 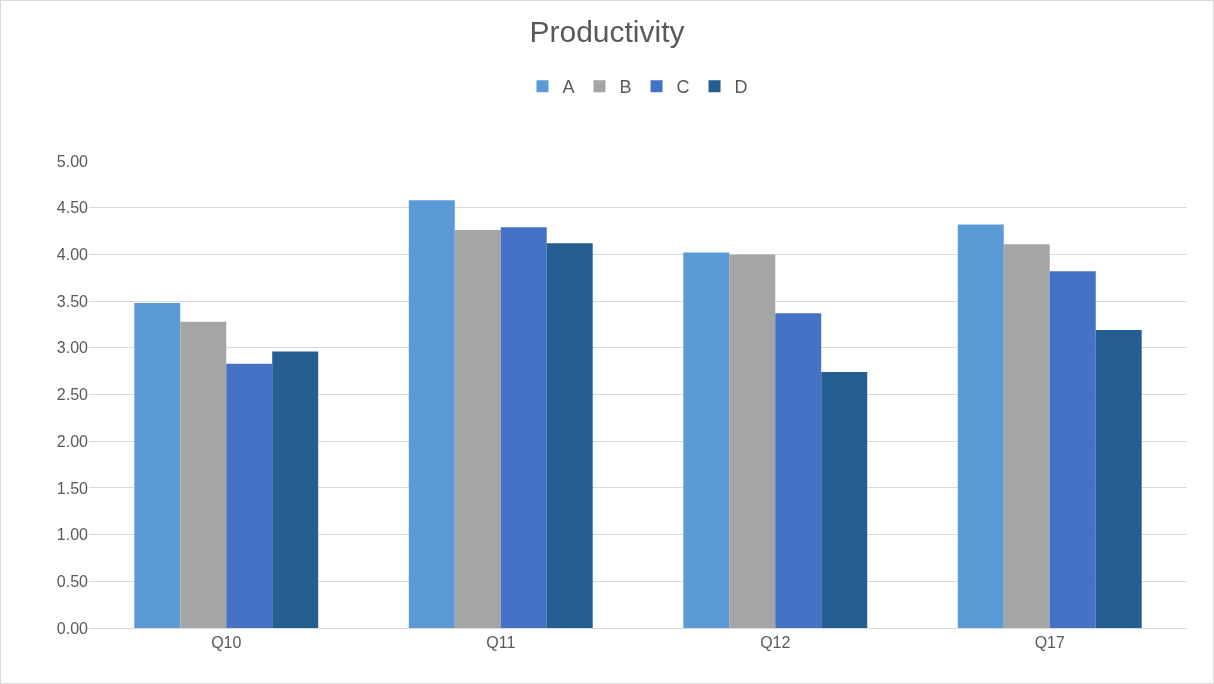 What do you see at coordinates (72, 208) in the screenshot?
I see `y-tick-label: 4.50` at bounding box center [72, 208].